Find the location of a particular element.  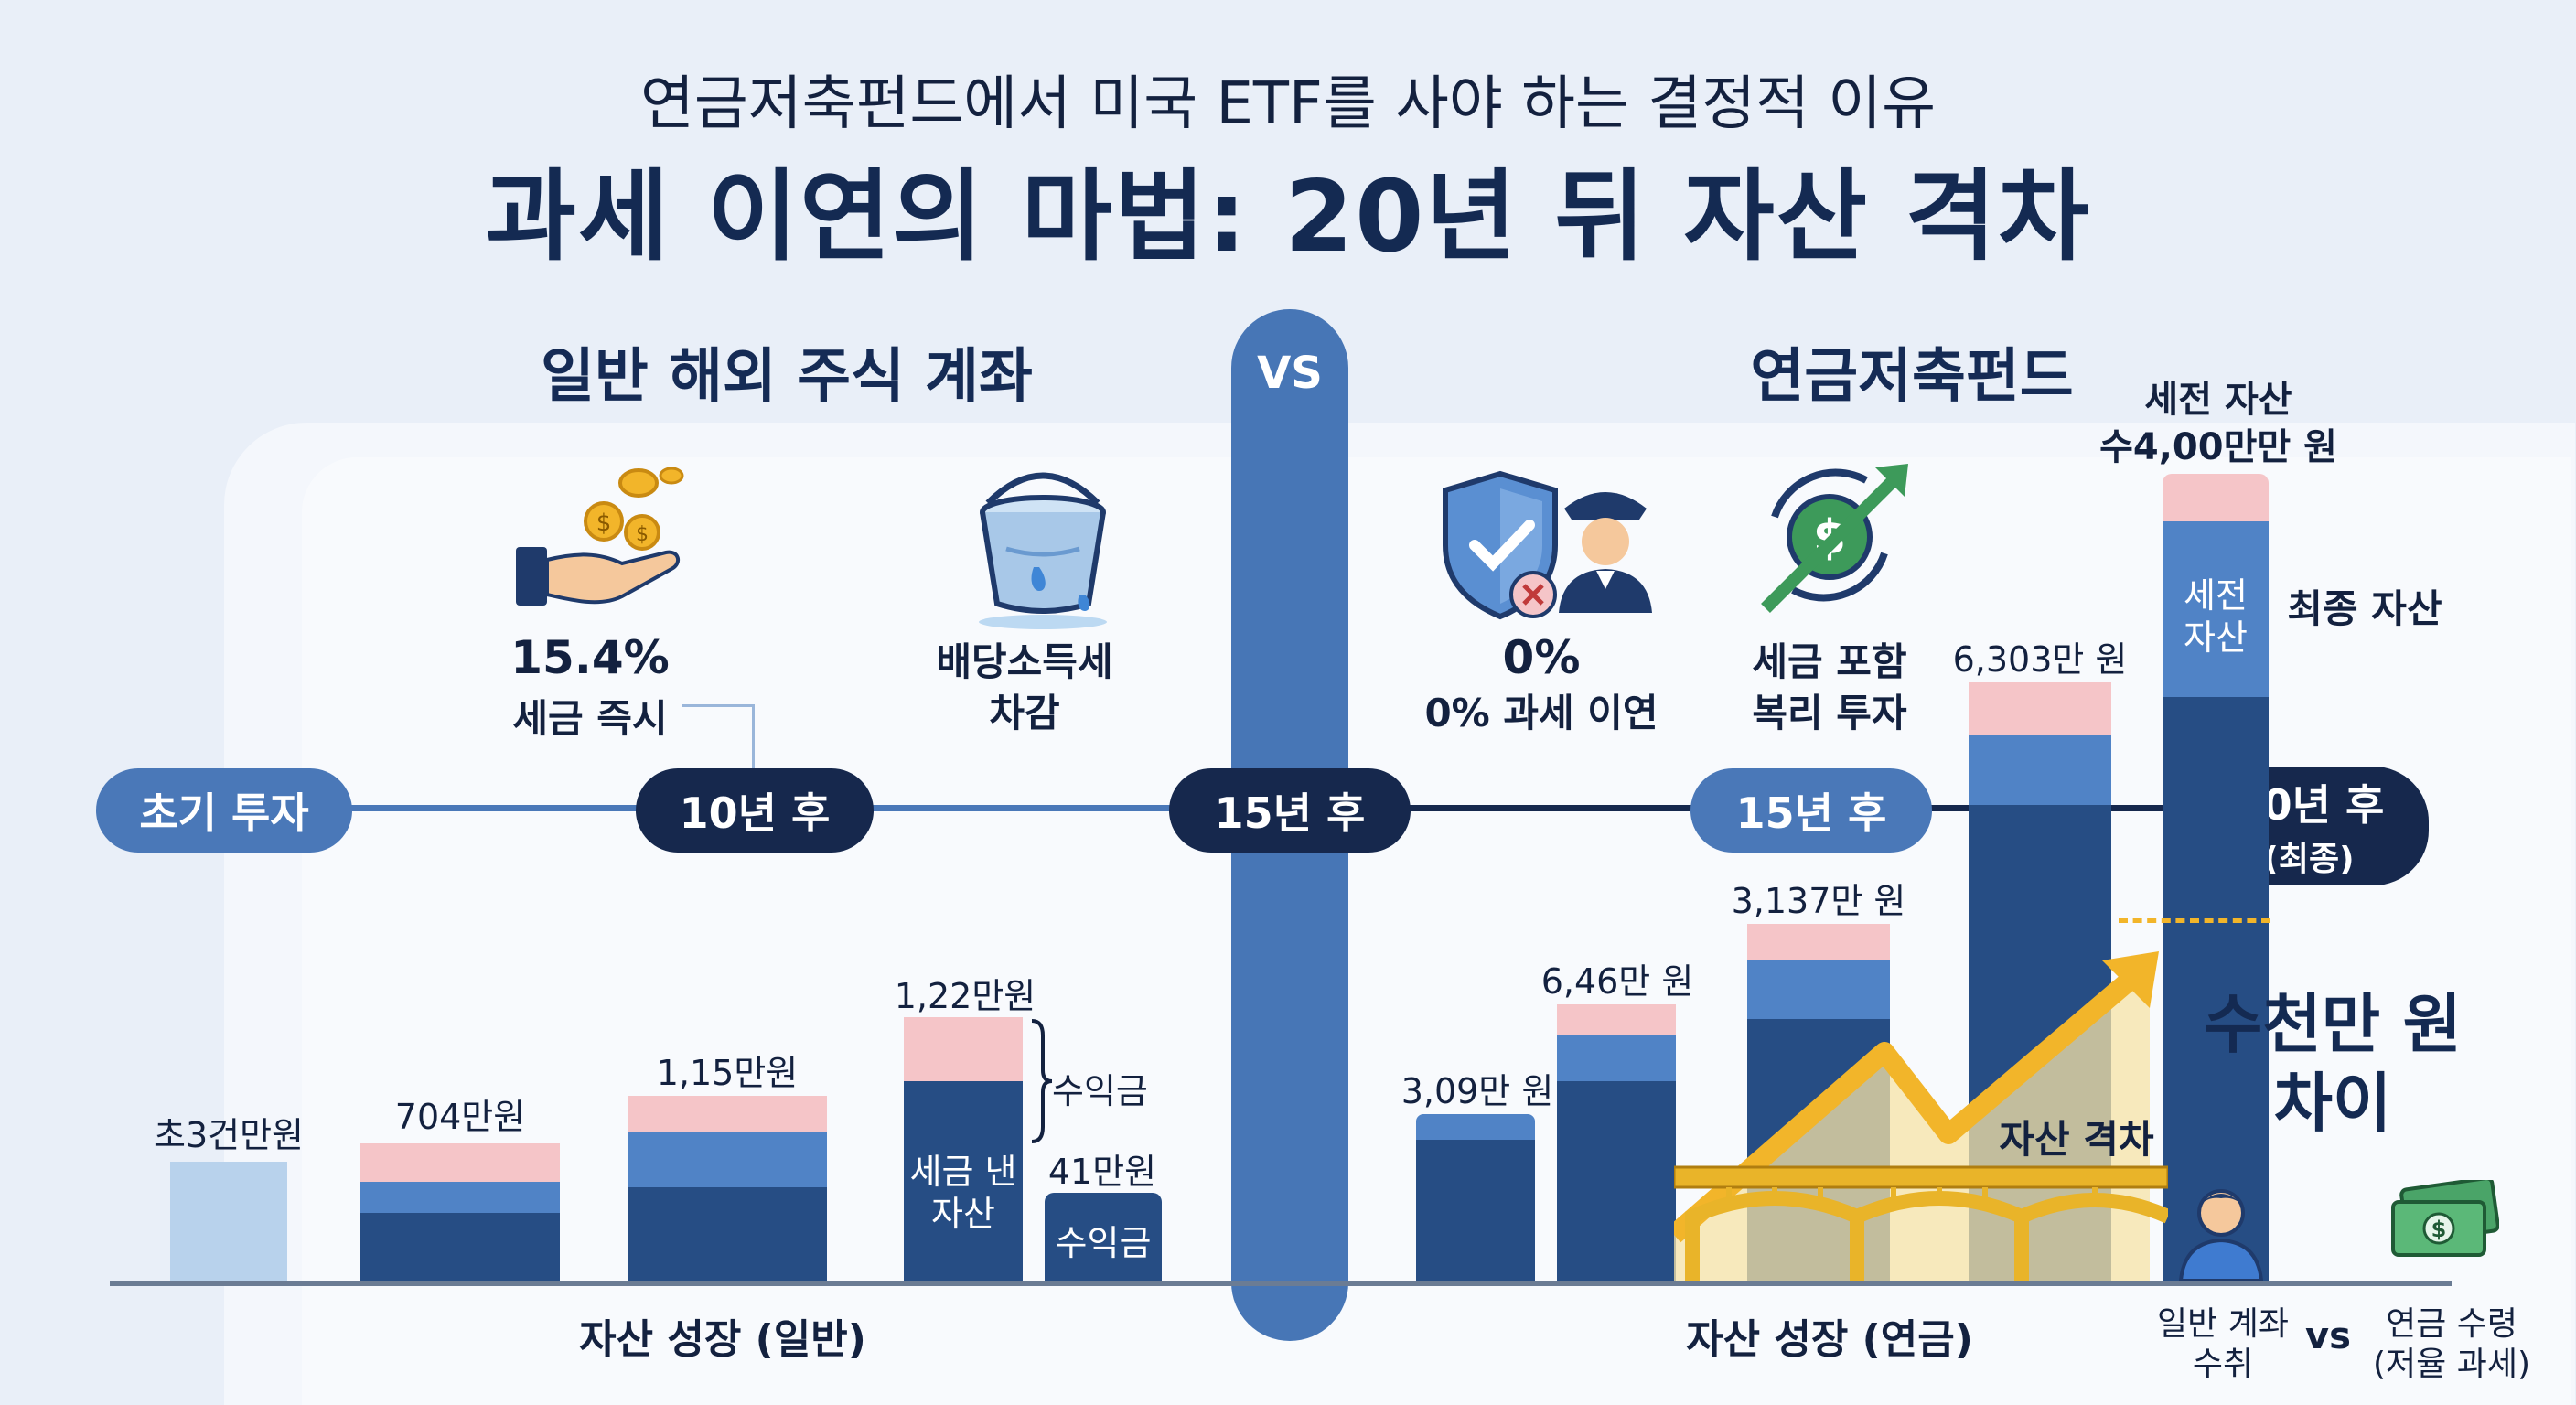

right-bar-5-profit is located at coordinates (2216, 497).